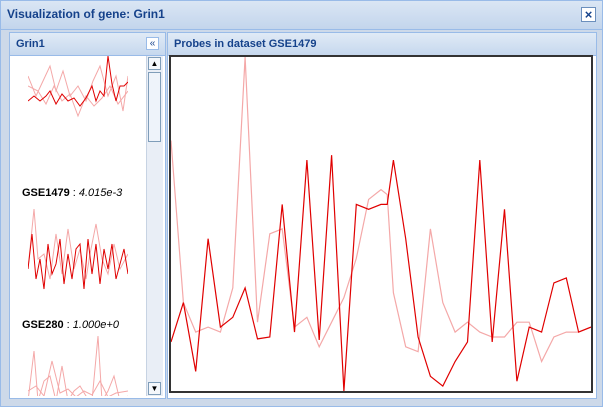  I want to click on list-scrollbar: ▲ ▼, so click(154, 226).